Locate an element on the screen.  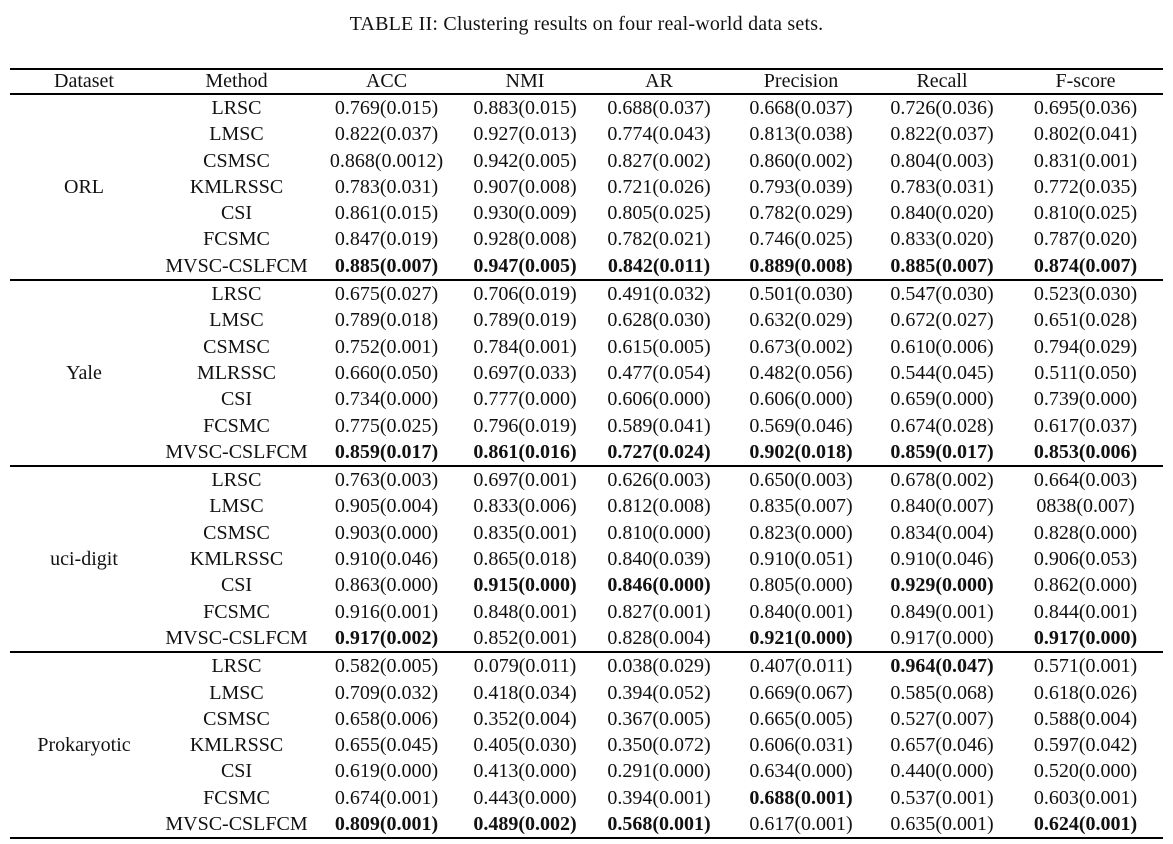
metric-cell: 0.709(0.032) is located at coordinates (386, 692).